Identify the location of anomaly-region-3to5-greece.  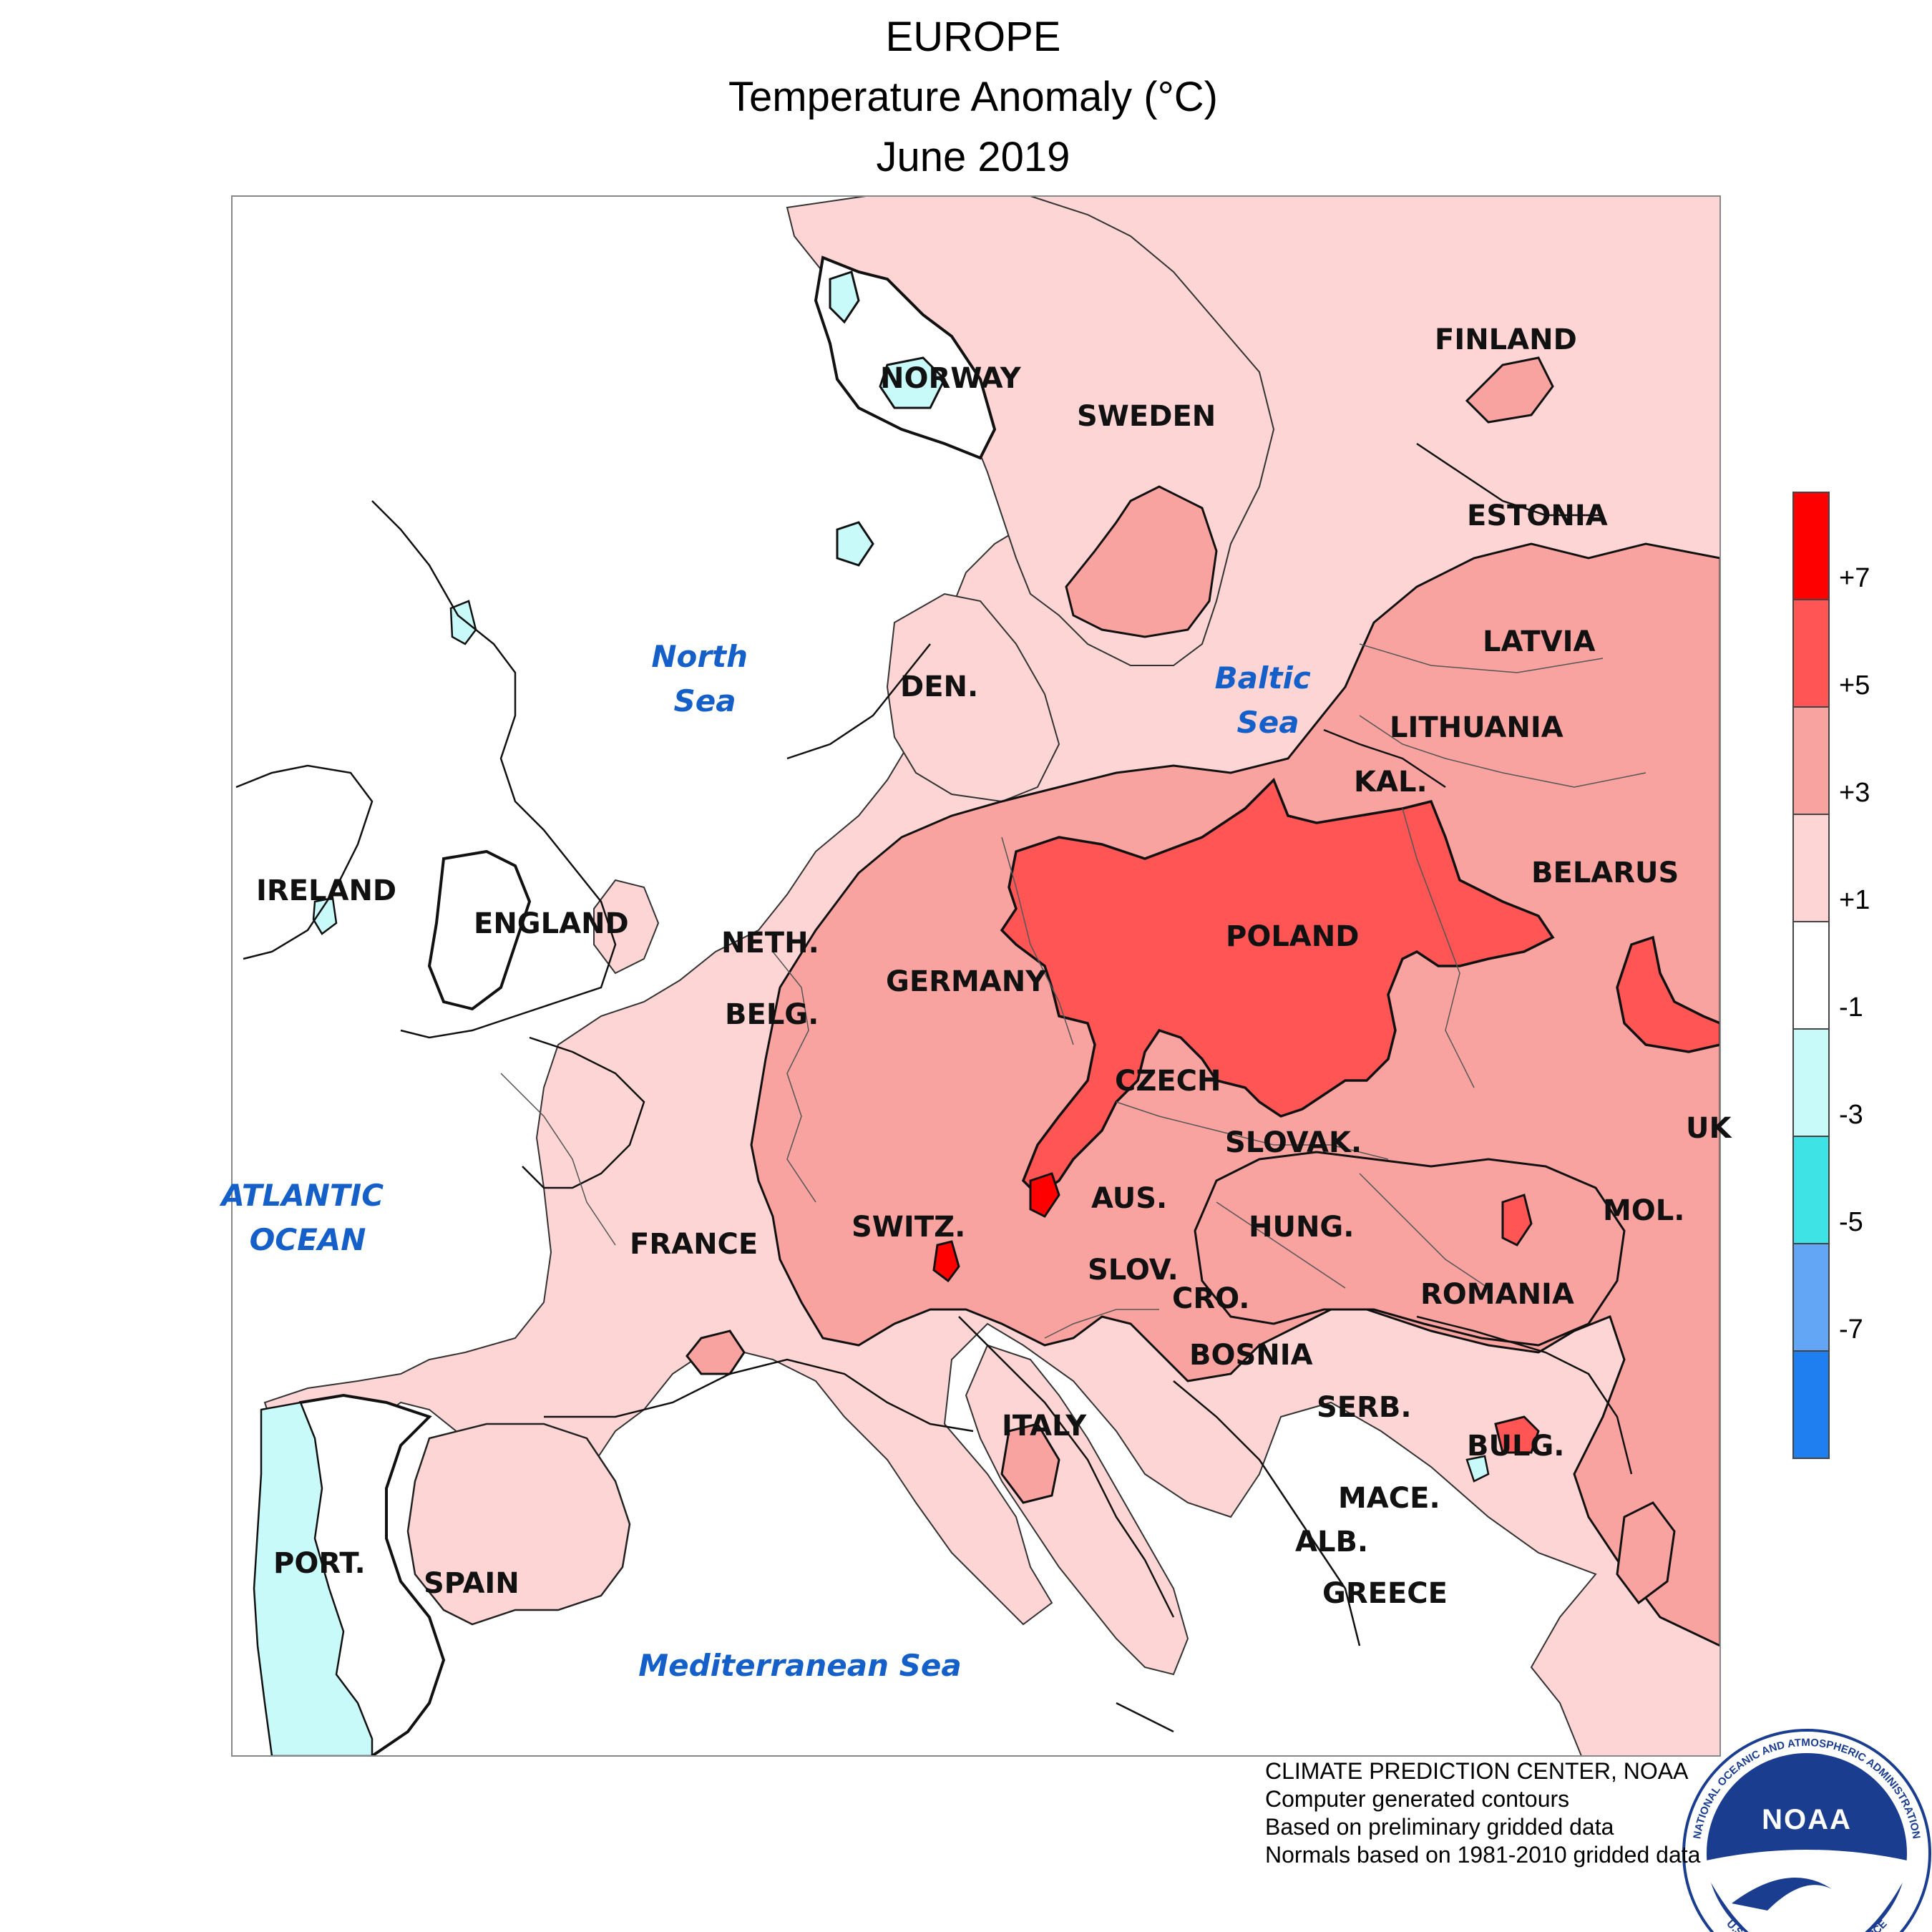
(1646, 1553).